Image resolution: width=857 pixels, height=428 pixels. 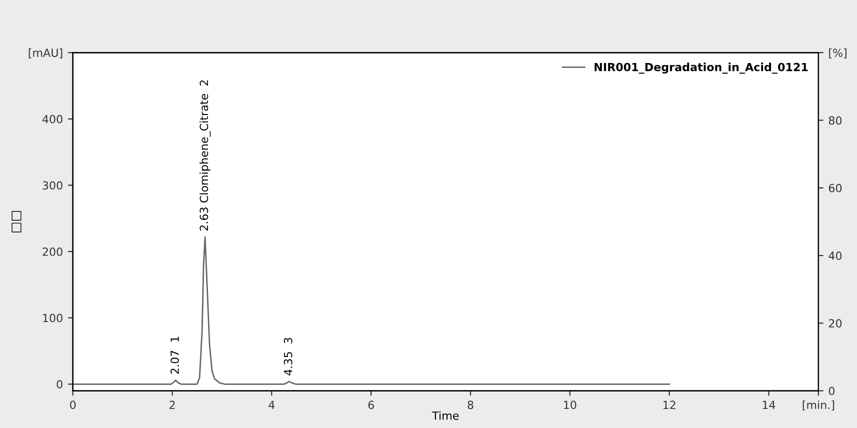 What do you see at coordinates (174, 355) in the screenshot?
I see `annotation: 2.07 1` at bounding box center [174, 355].